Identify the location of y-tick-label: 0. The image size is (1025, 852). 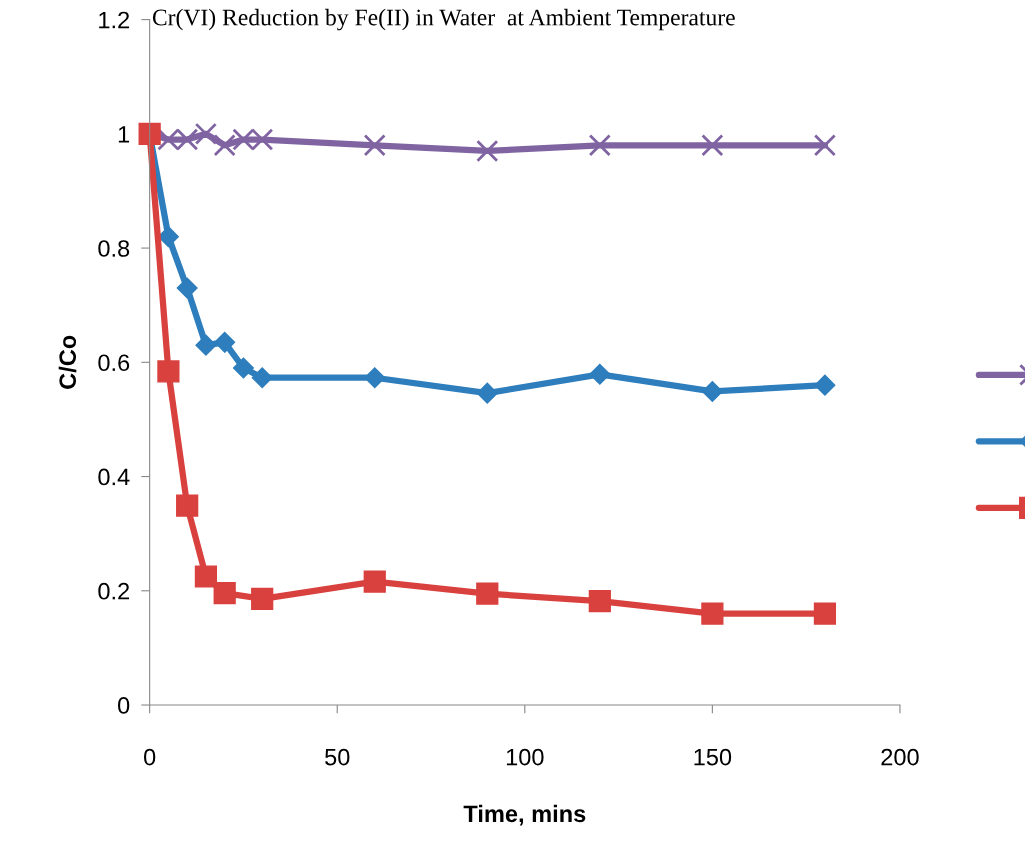
(124, 705).